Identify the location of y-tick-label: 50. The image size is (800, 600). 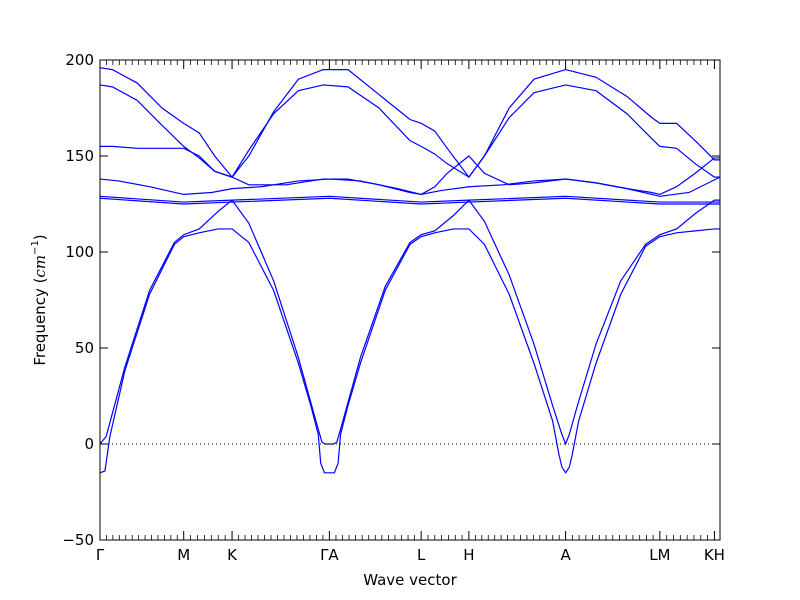
(84, 348).